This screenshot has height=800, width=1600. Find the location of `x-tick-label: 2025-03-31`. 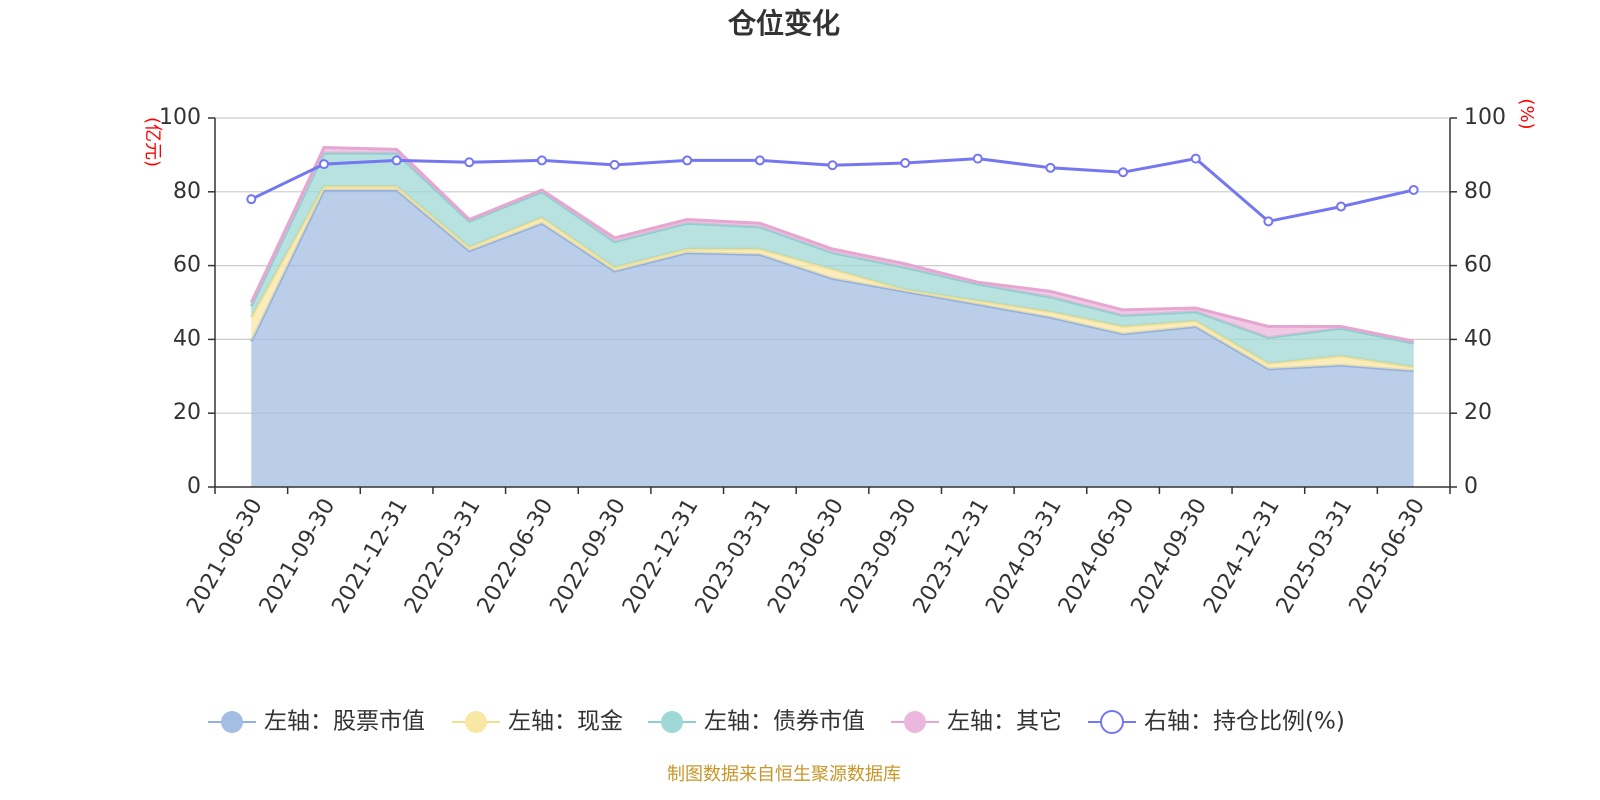

x-tick-label: 2025-03-31 is located at coordinates (1315, 556).